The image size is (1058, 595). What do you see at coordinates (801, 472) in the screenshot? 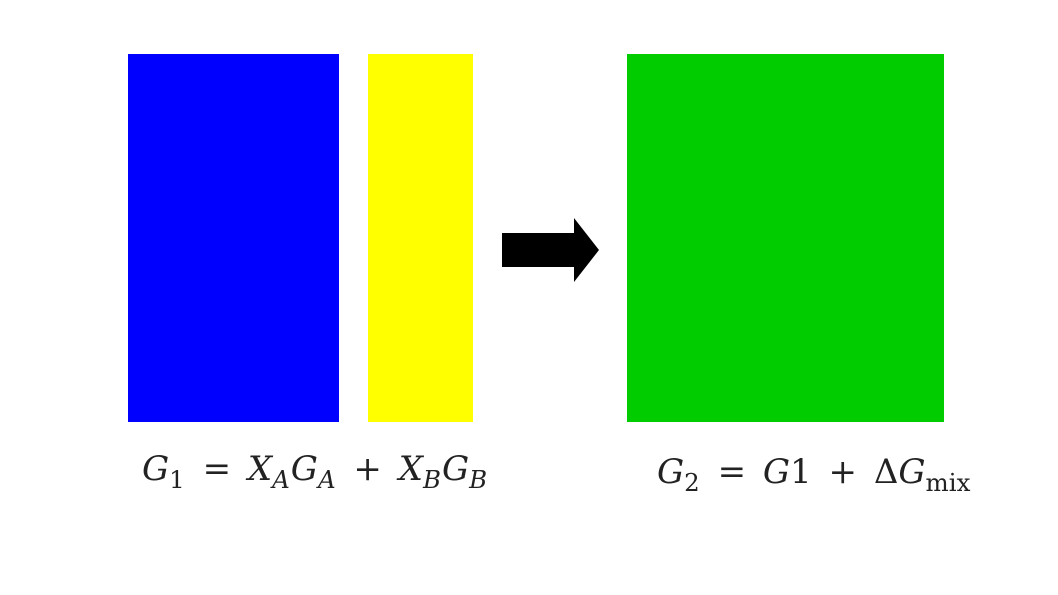
I see `number-one: 1` at bounding box center [801, 472].